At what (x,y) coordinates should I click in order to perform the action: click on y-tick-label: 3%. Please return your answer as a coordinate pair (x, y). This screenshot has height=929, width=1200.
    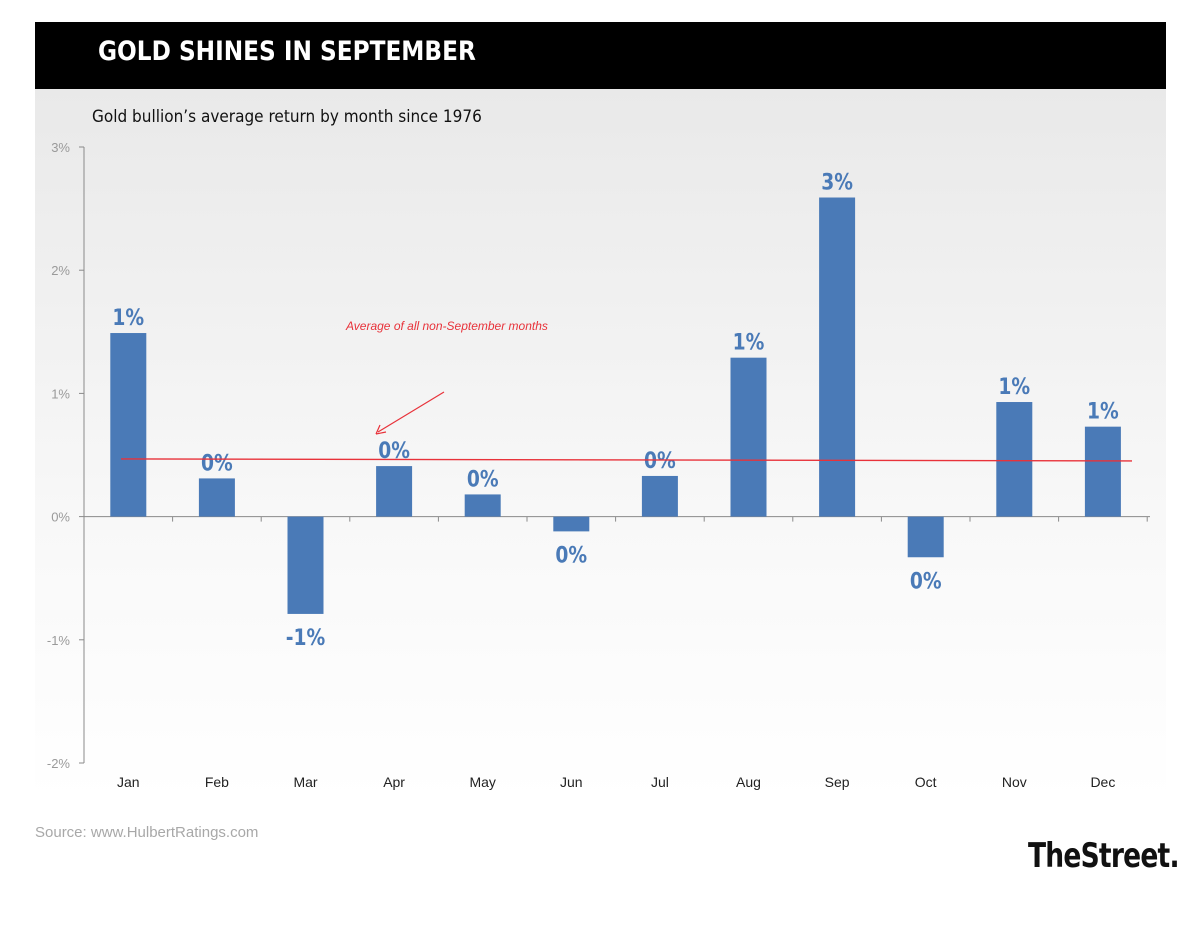
    Looking at the image, I should click on (60, 147).